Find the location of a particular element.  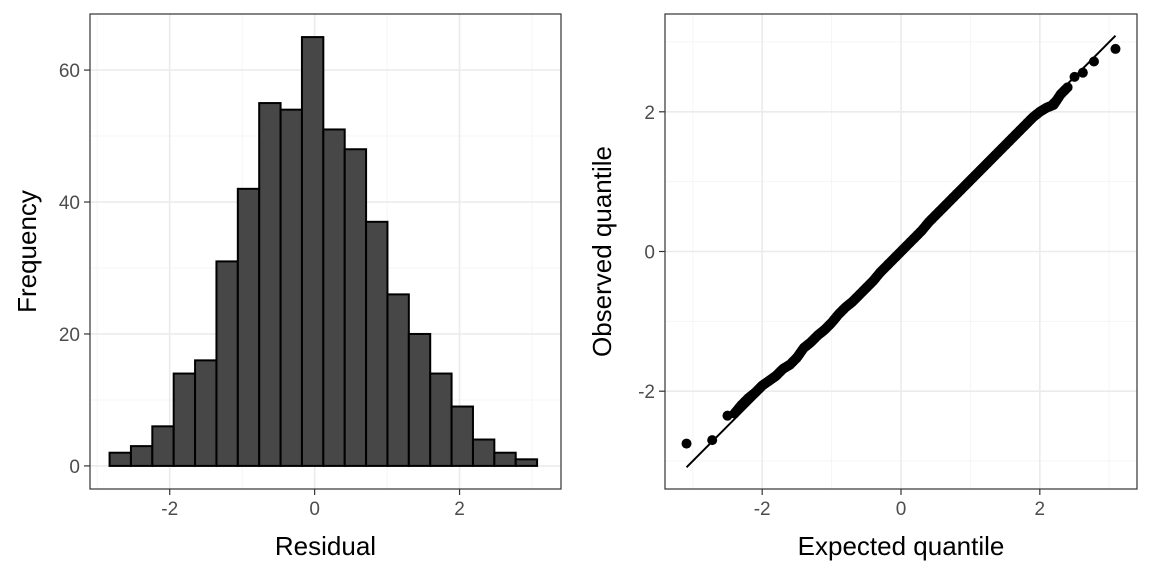

qq-y-tick-label: 0 is located at coordinates (649, 253).